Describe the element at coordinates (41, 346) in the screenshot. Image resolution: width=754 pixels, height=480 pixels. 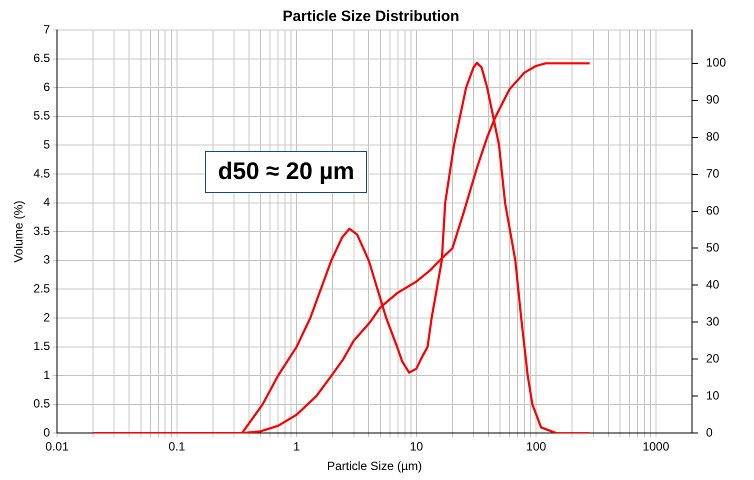
I see `y-tick-label: 1.5` at that location.